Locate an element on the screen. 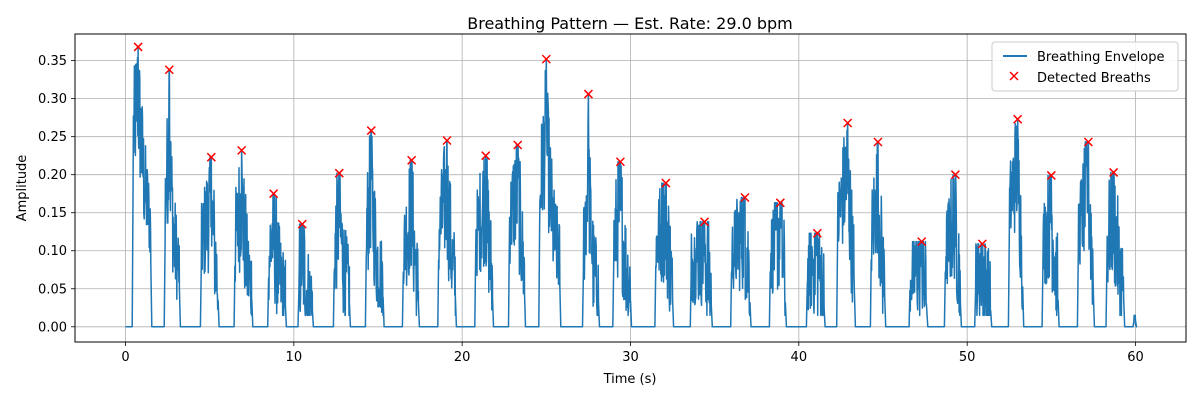 The height and width of the screenshot is (400, 1200). x-tick-label: 30 is located at coordinates (630, 357).